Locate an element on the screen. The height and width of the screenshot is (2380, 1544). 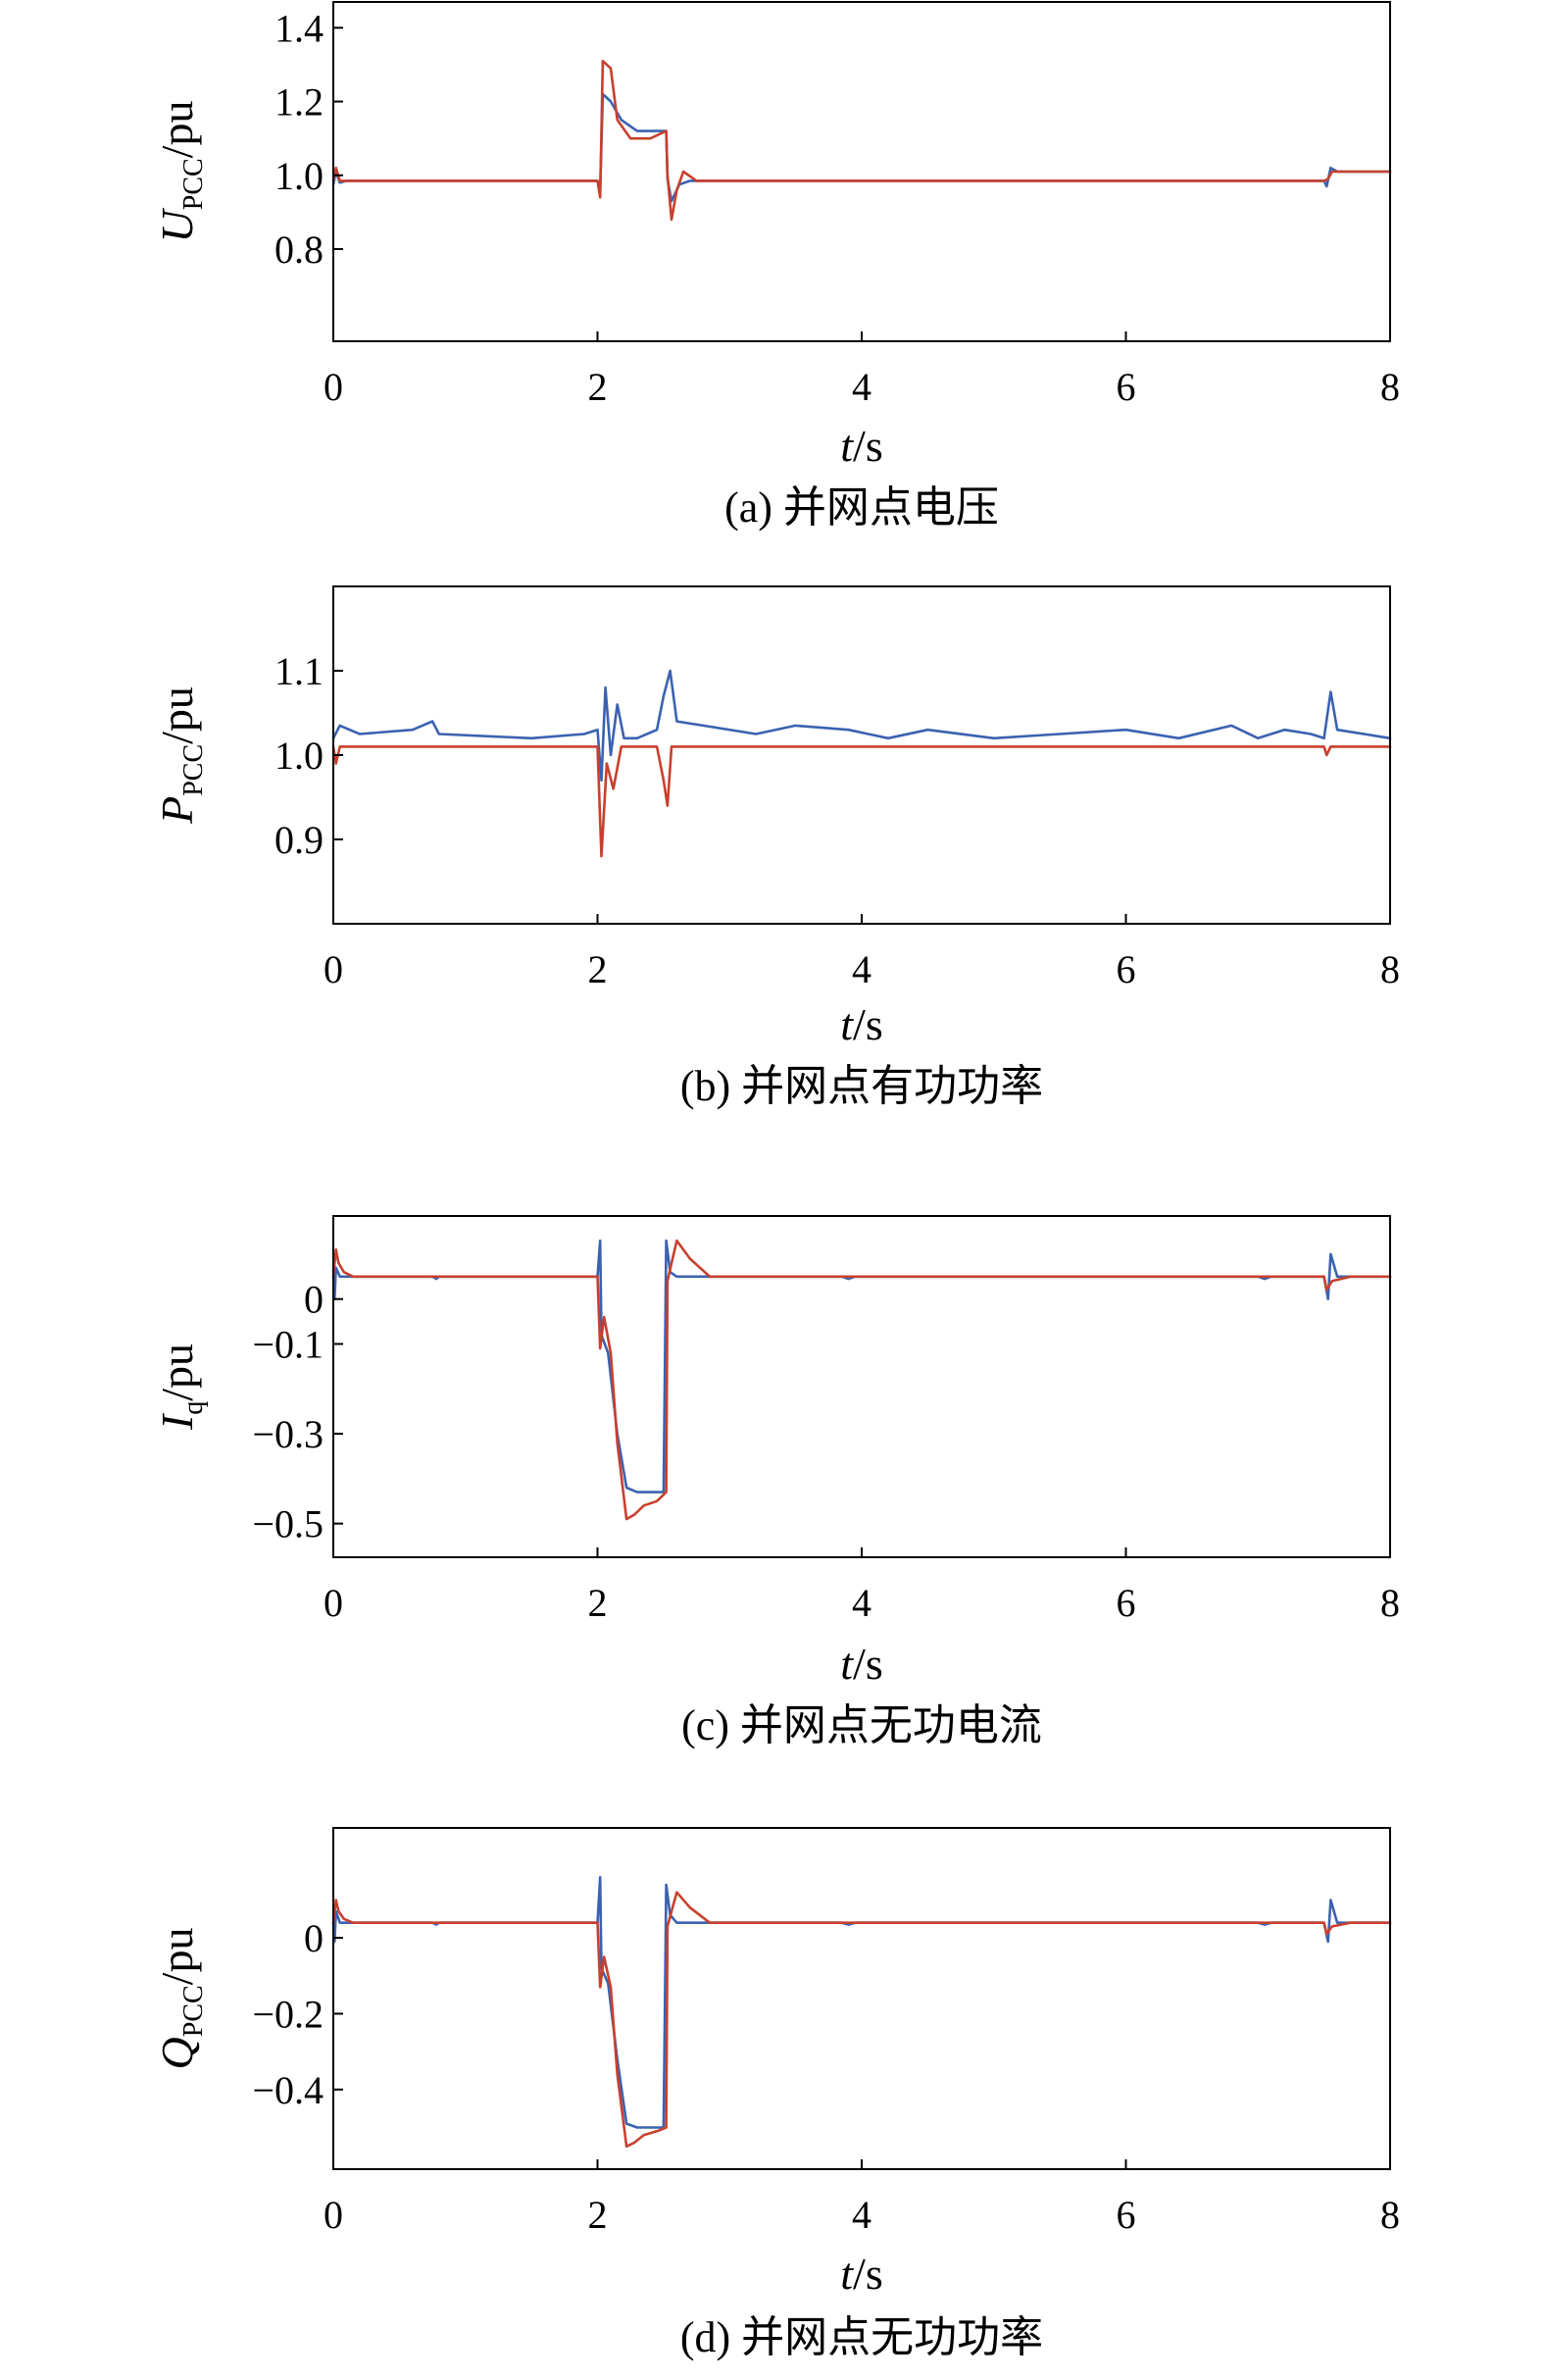
y-tick-label: −0.3 is located at coordinates (288, 1434).